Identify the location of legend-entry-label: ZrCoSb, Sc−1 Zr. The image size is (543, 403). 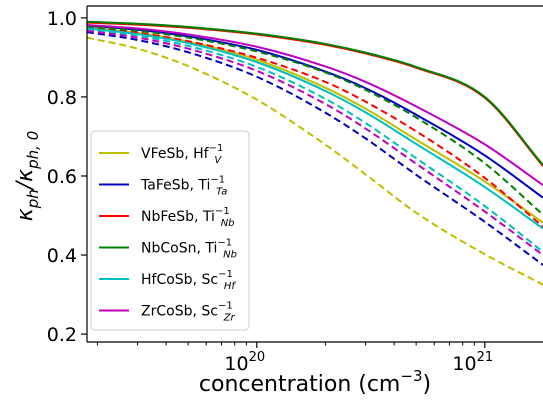
(188, 312).